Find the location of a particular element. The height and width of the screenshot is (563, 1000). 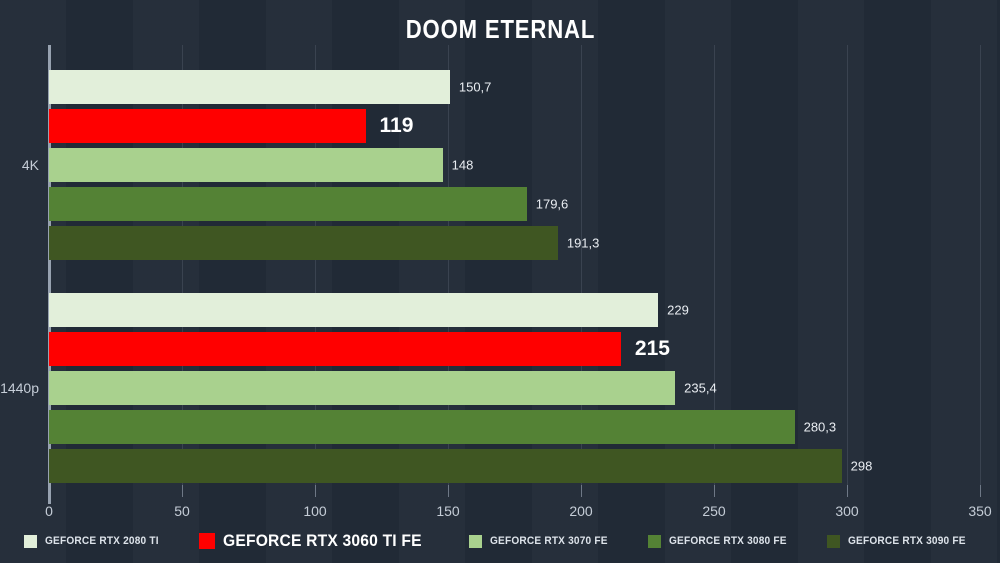

chart-title-text: DOOM ETERNAL is located at coordinates (500, 29).